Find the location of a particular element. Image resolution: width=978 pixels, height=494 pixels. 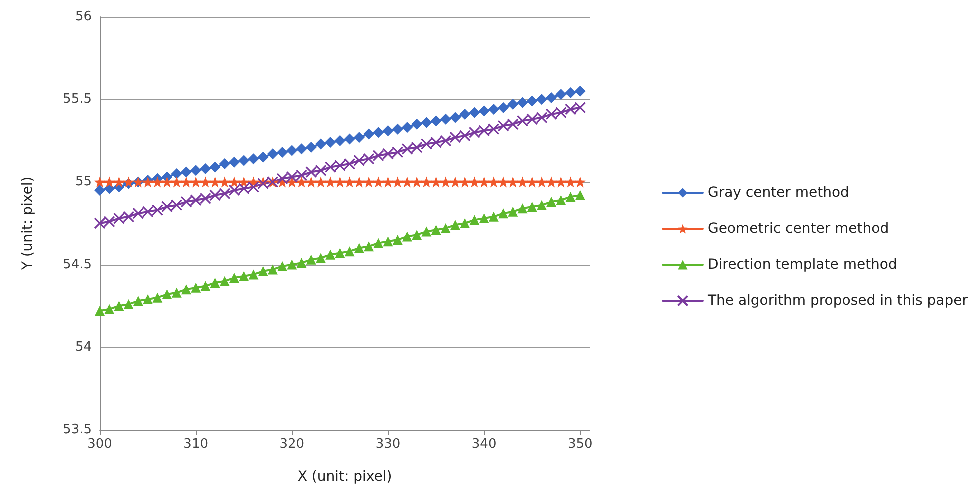

y-tick-label: 55.5 is located at coordinates (77, 100).